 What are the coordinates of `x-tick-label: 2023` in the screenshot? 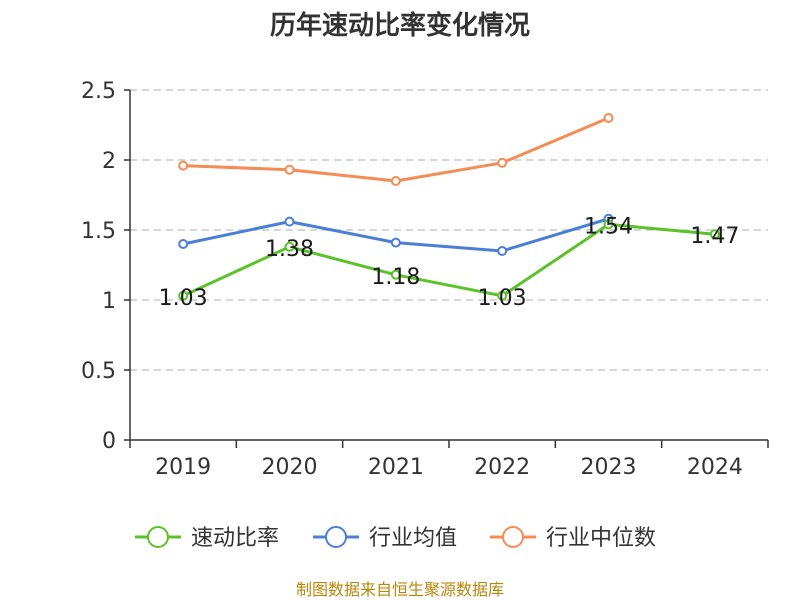 It's located at (609, 467).